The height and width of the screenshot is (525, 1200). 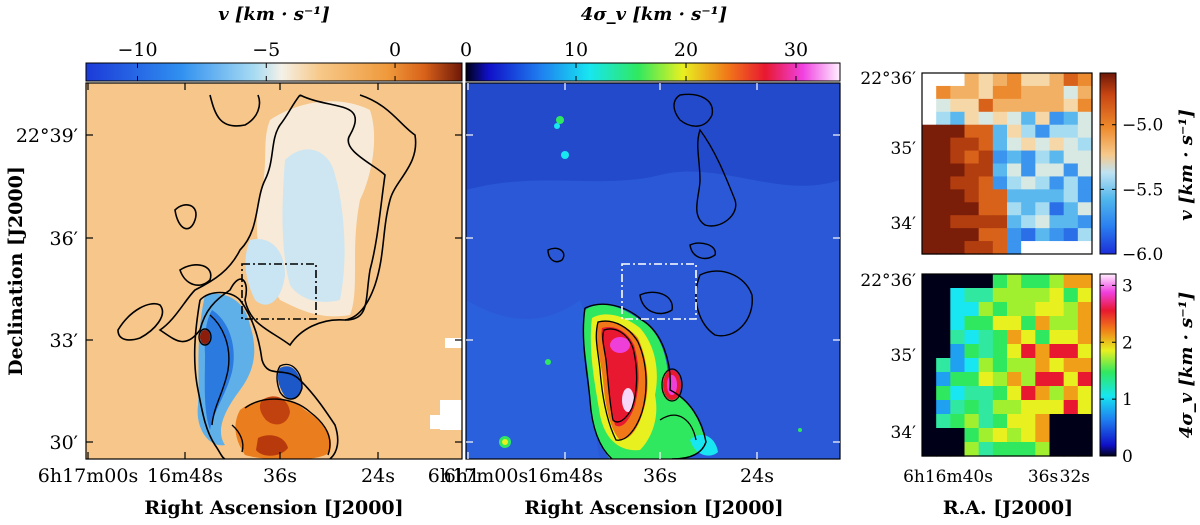 What do you see at coordinates (466, 50) in the screenshot?
I see `colorbar-tick-label: 0` at bounding box center [466, 50].